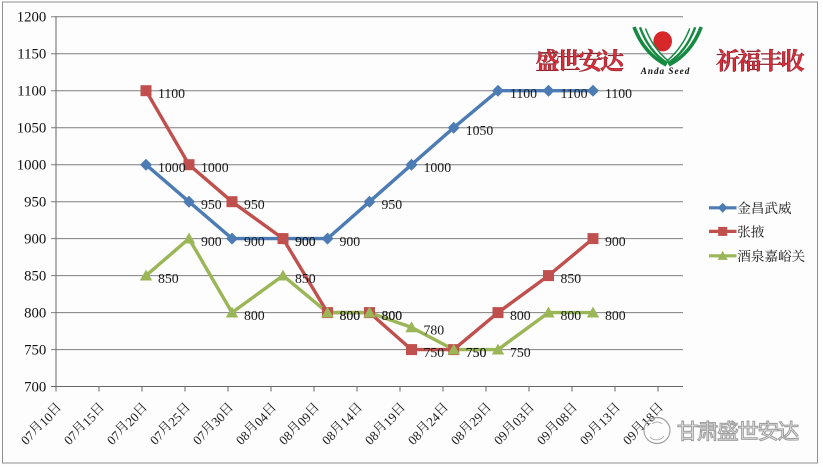 The width and height of the screenshot is (823, 472). I want to click on svg-text: Anda Seed, so click(665, 71).